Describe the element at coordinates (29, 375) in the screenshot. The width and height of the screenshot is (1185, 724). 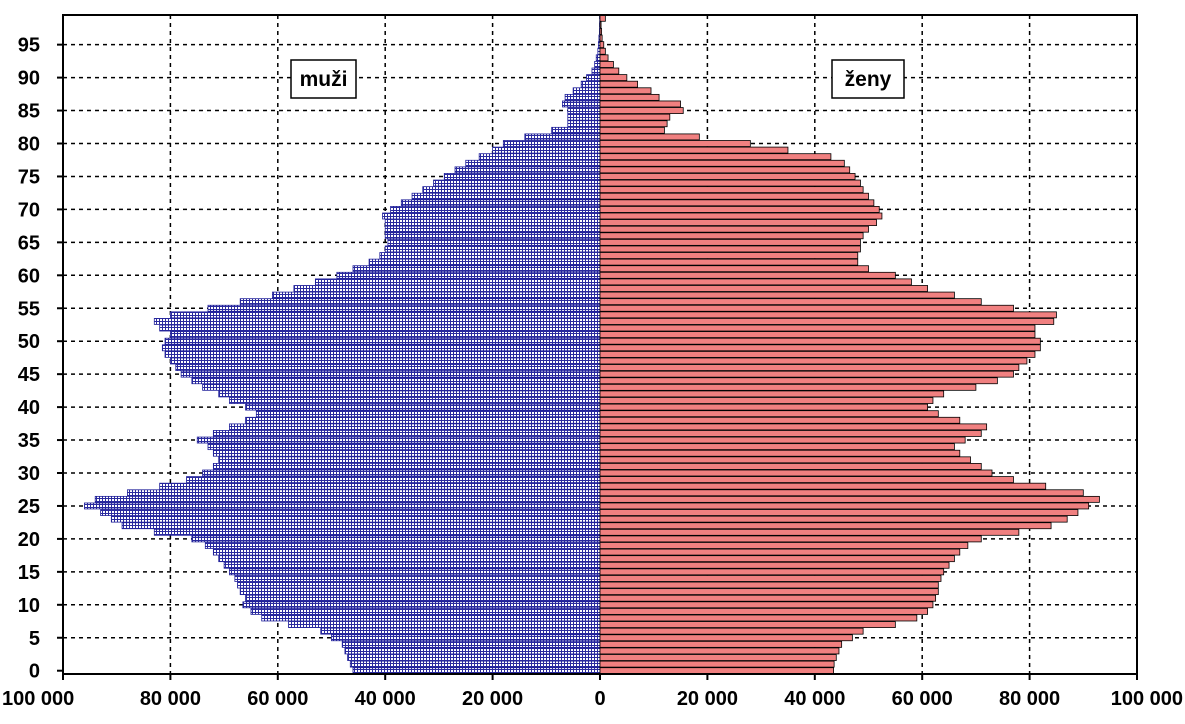
I see `y-tick-label-9: 45` at that location.